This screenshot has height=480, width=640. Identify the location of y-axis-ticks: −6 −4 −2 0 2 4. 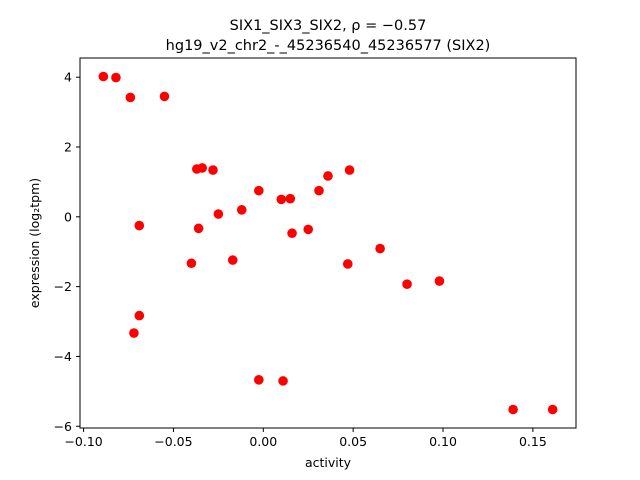
(67, 252).